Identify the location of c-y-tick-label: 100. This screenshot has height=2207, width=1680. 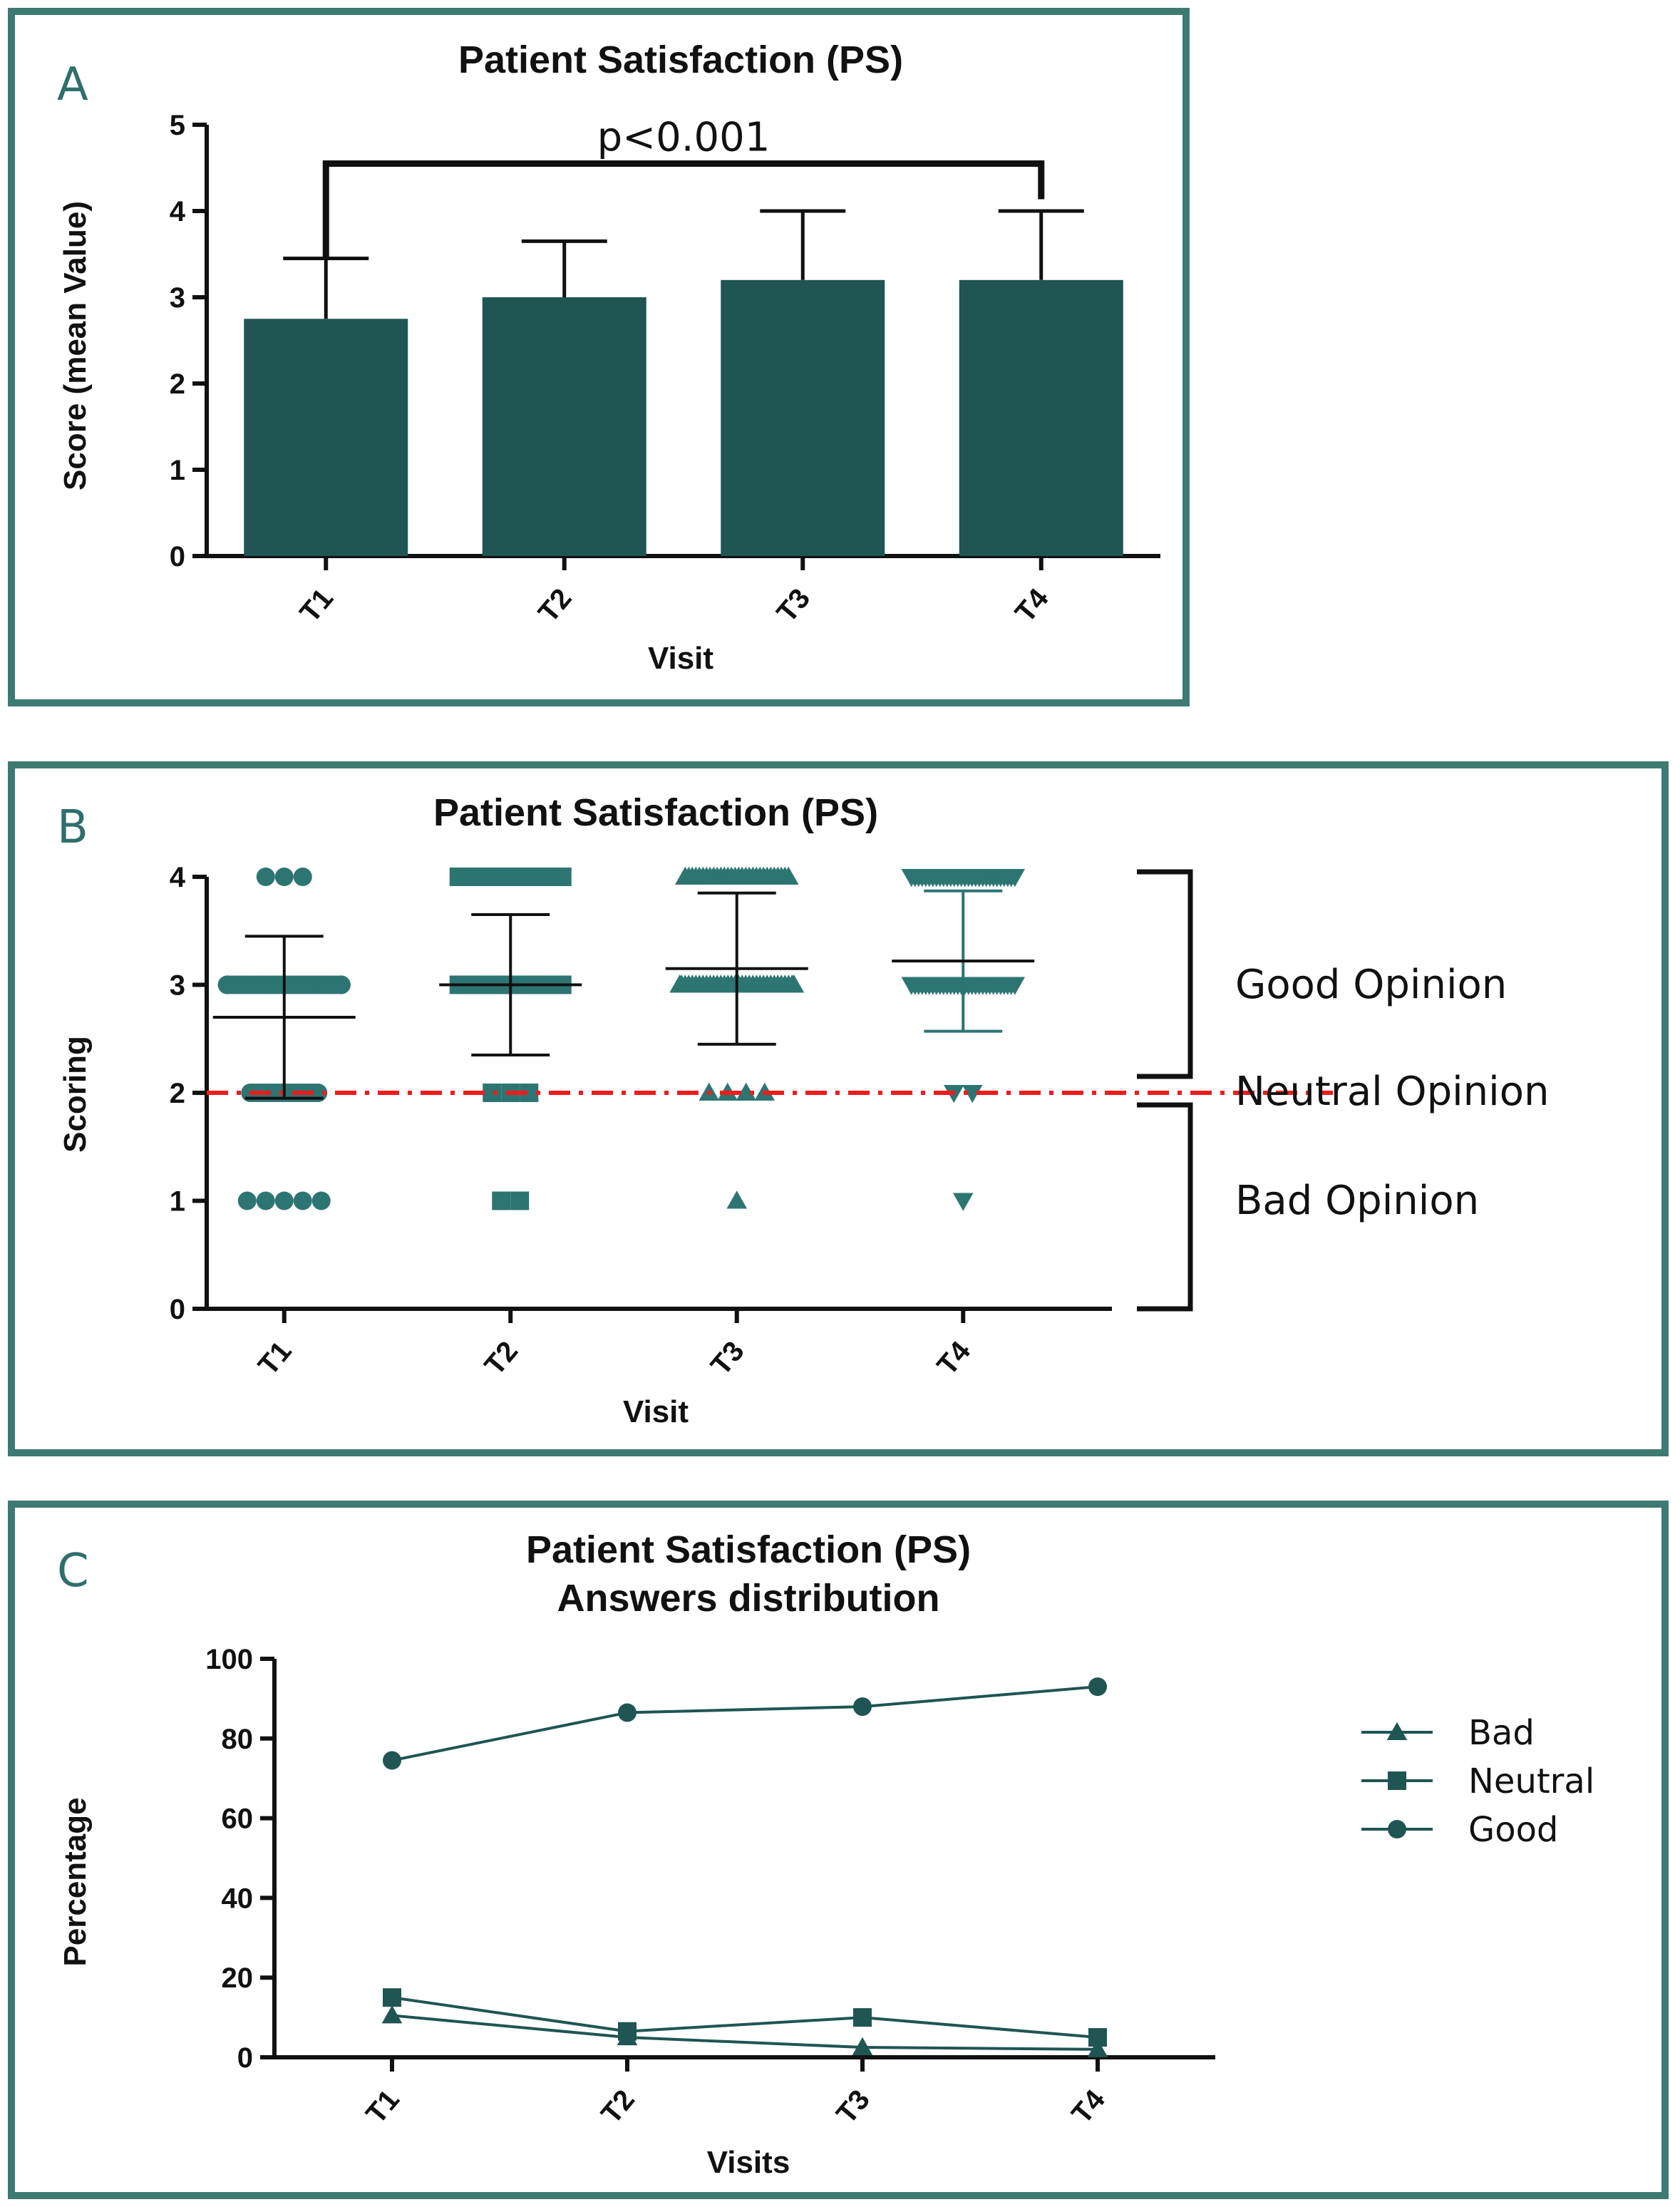
(229, 1660).